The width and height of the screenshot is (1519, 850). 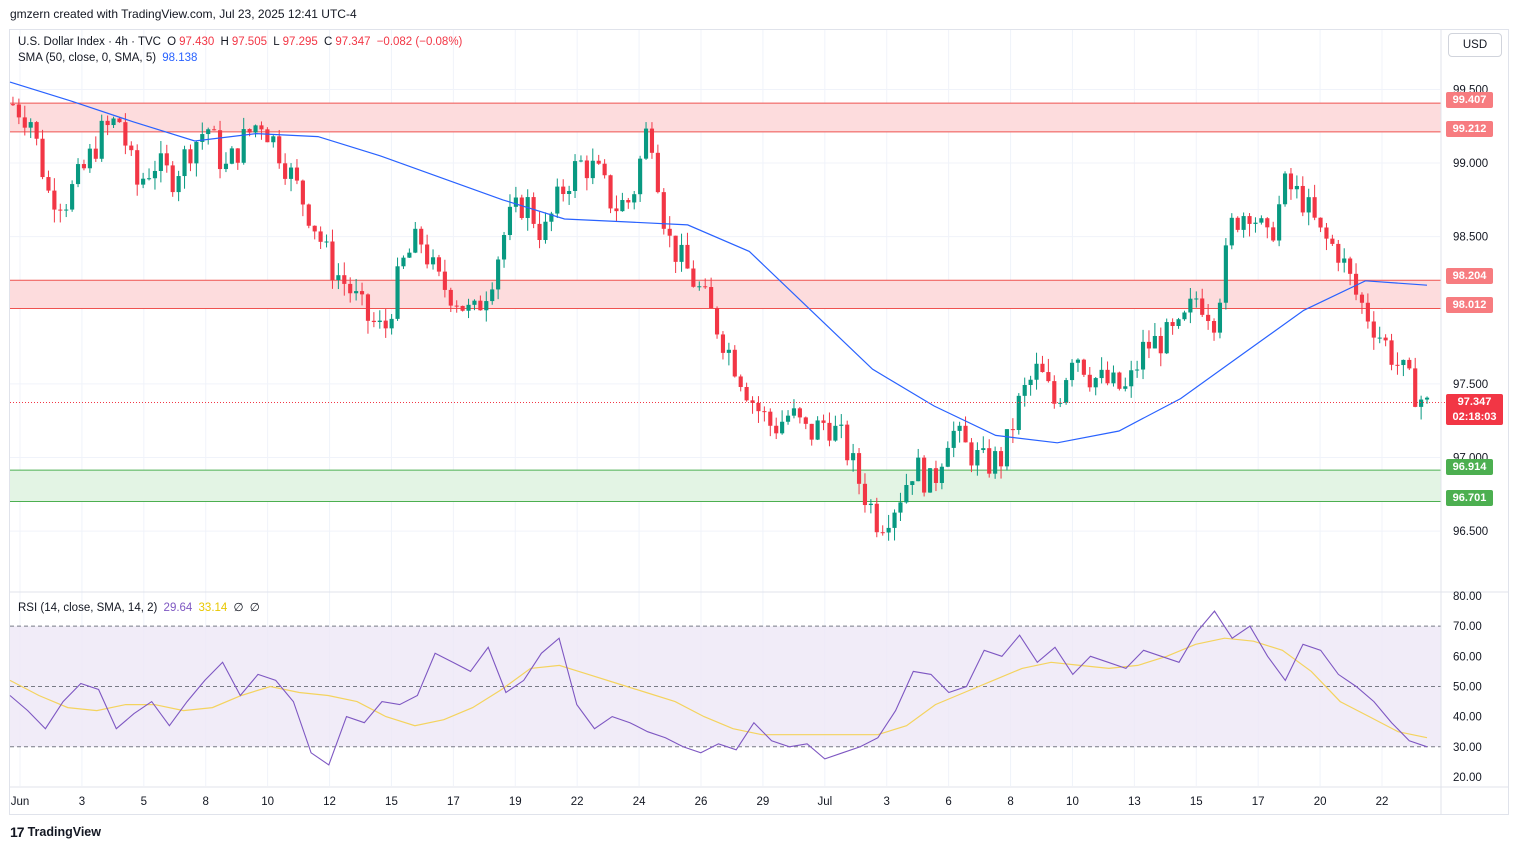 What do you see at coordinates (172, 42) in the screenshot?
I see `open-label: O` at bounding box center [172, 42].